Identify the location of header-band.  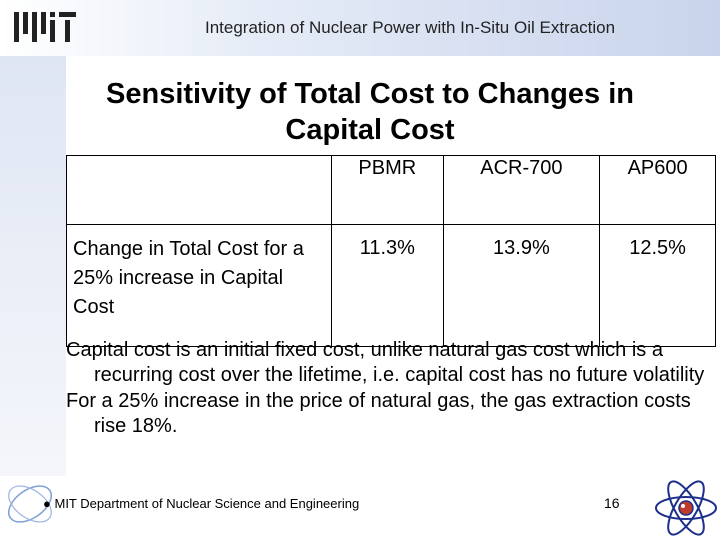
(360, 28).